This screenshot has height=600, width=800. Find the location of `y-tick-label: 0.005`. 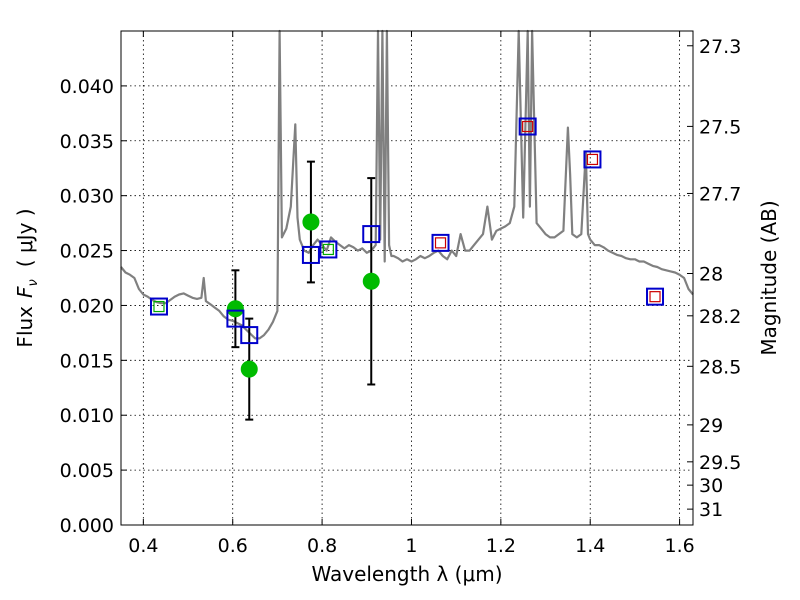

y-tick-label: 0.005 is located at coordinates (87, 471).